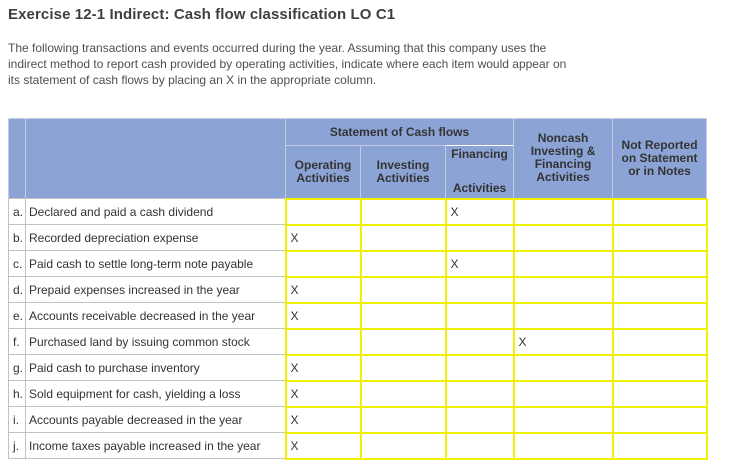 The width and height of the screenshot is (736, 472). What do you see at coordinates (17, 315) in the screenshot?
I see `row-letter: e.` at bounding box center [17, 315].